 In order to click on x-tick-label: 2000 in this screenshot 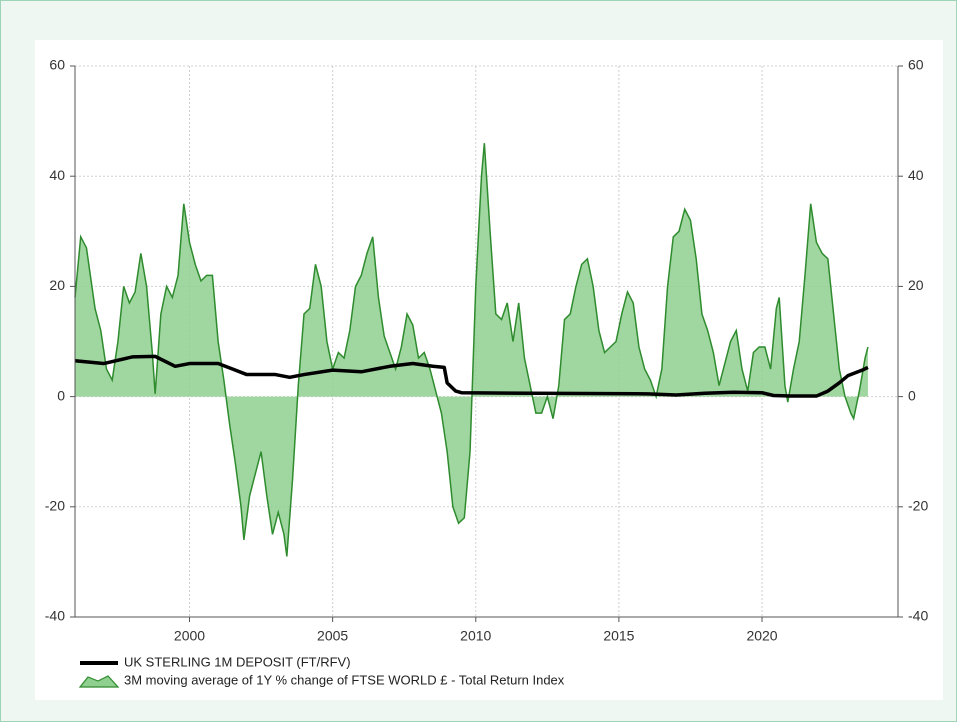, I will do `click(189, 636)`.